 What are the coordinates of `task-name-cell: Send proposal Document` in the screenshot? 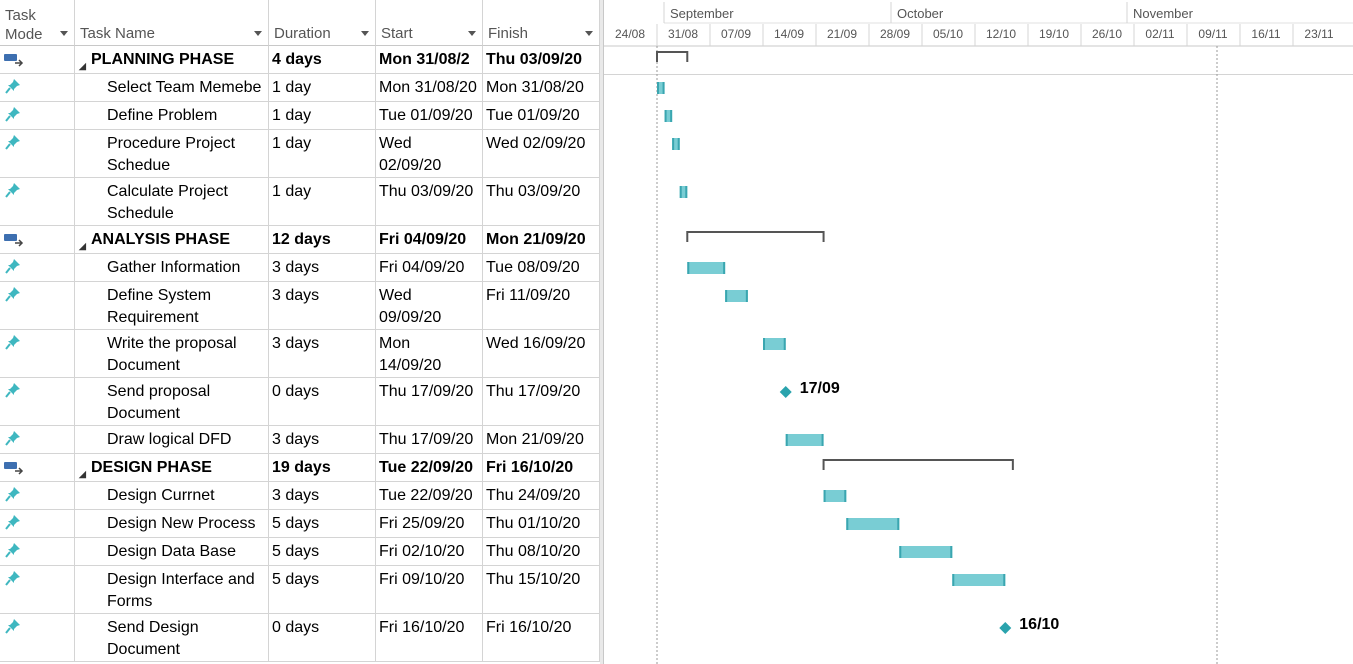 It's located at (172, 401).